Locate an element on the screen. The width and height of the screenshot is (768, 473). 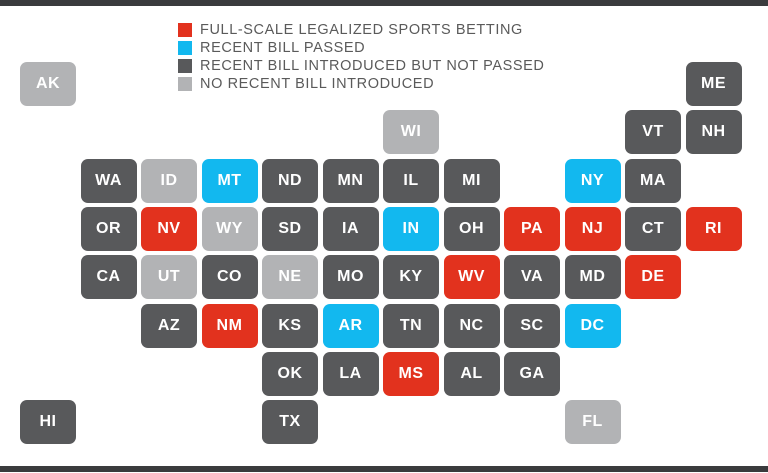
state-tile-tn: TN is located at coordinates (411, 325).